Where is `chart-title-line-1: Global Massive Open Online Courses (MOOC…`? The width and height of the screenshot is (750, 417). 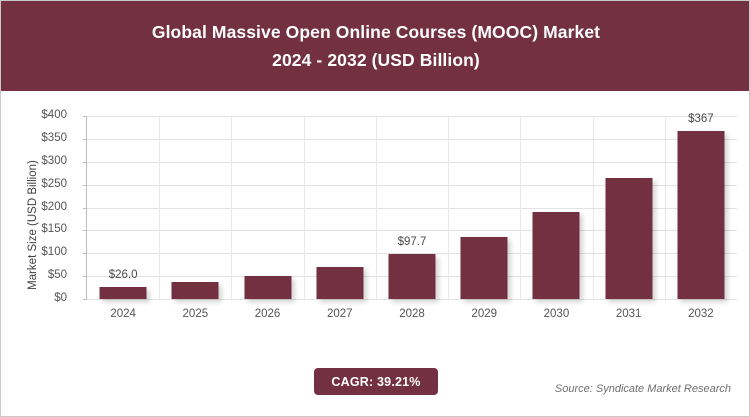
chart-title-line-1: Global Massive Open Online Courses (MOOC… is located at coordinates (376, 32).